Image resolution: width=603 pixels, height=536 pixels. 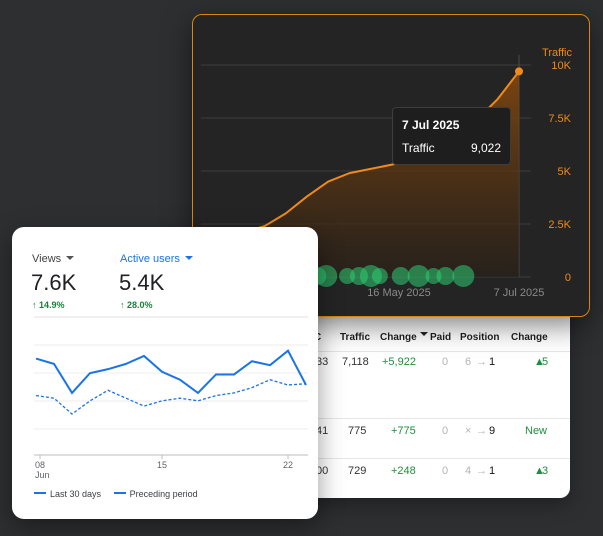 What do you see at coordinates (54, 282) in the screenshot?
I see `views-value: 7.6K` at bounding box center [54, 282].